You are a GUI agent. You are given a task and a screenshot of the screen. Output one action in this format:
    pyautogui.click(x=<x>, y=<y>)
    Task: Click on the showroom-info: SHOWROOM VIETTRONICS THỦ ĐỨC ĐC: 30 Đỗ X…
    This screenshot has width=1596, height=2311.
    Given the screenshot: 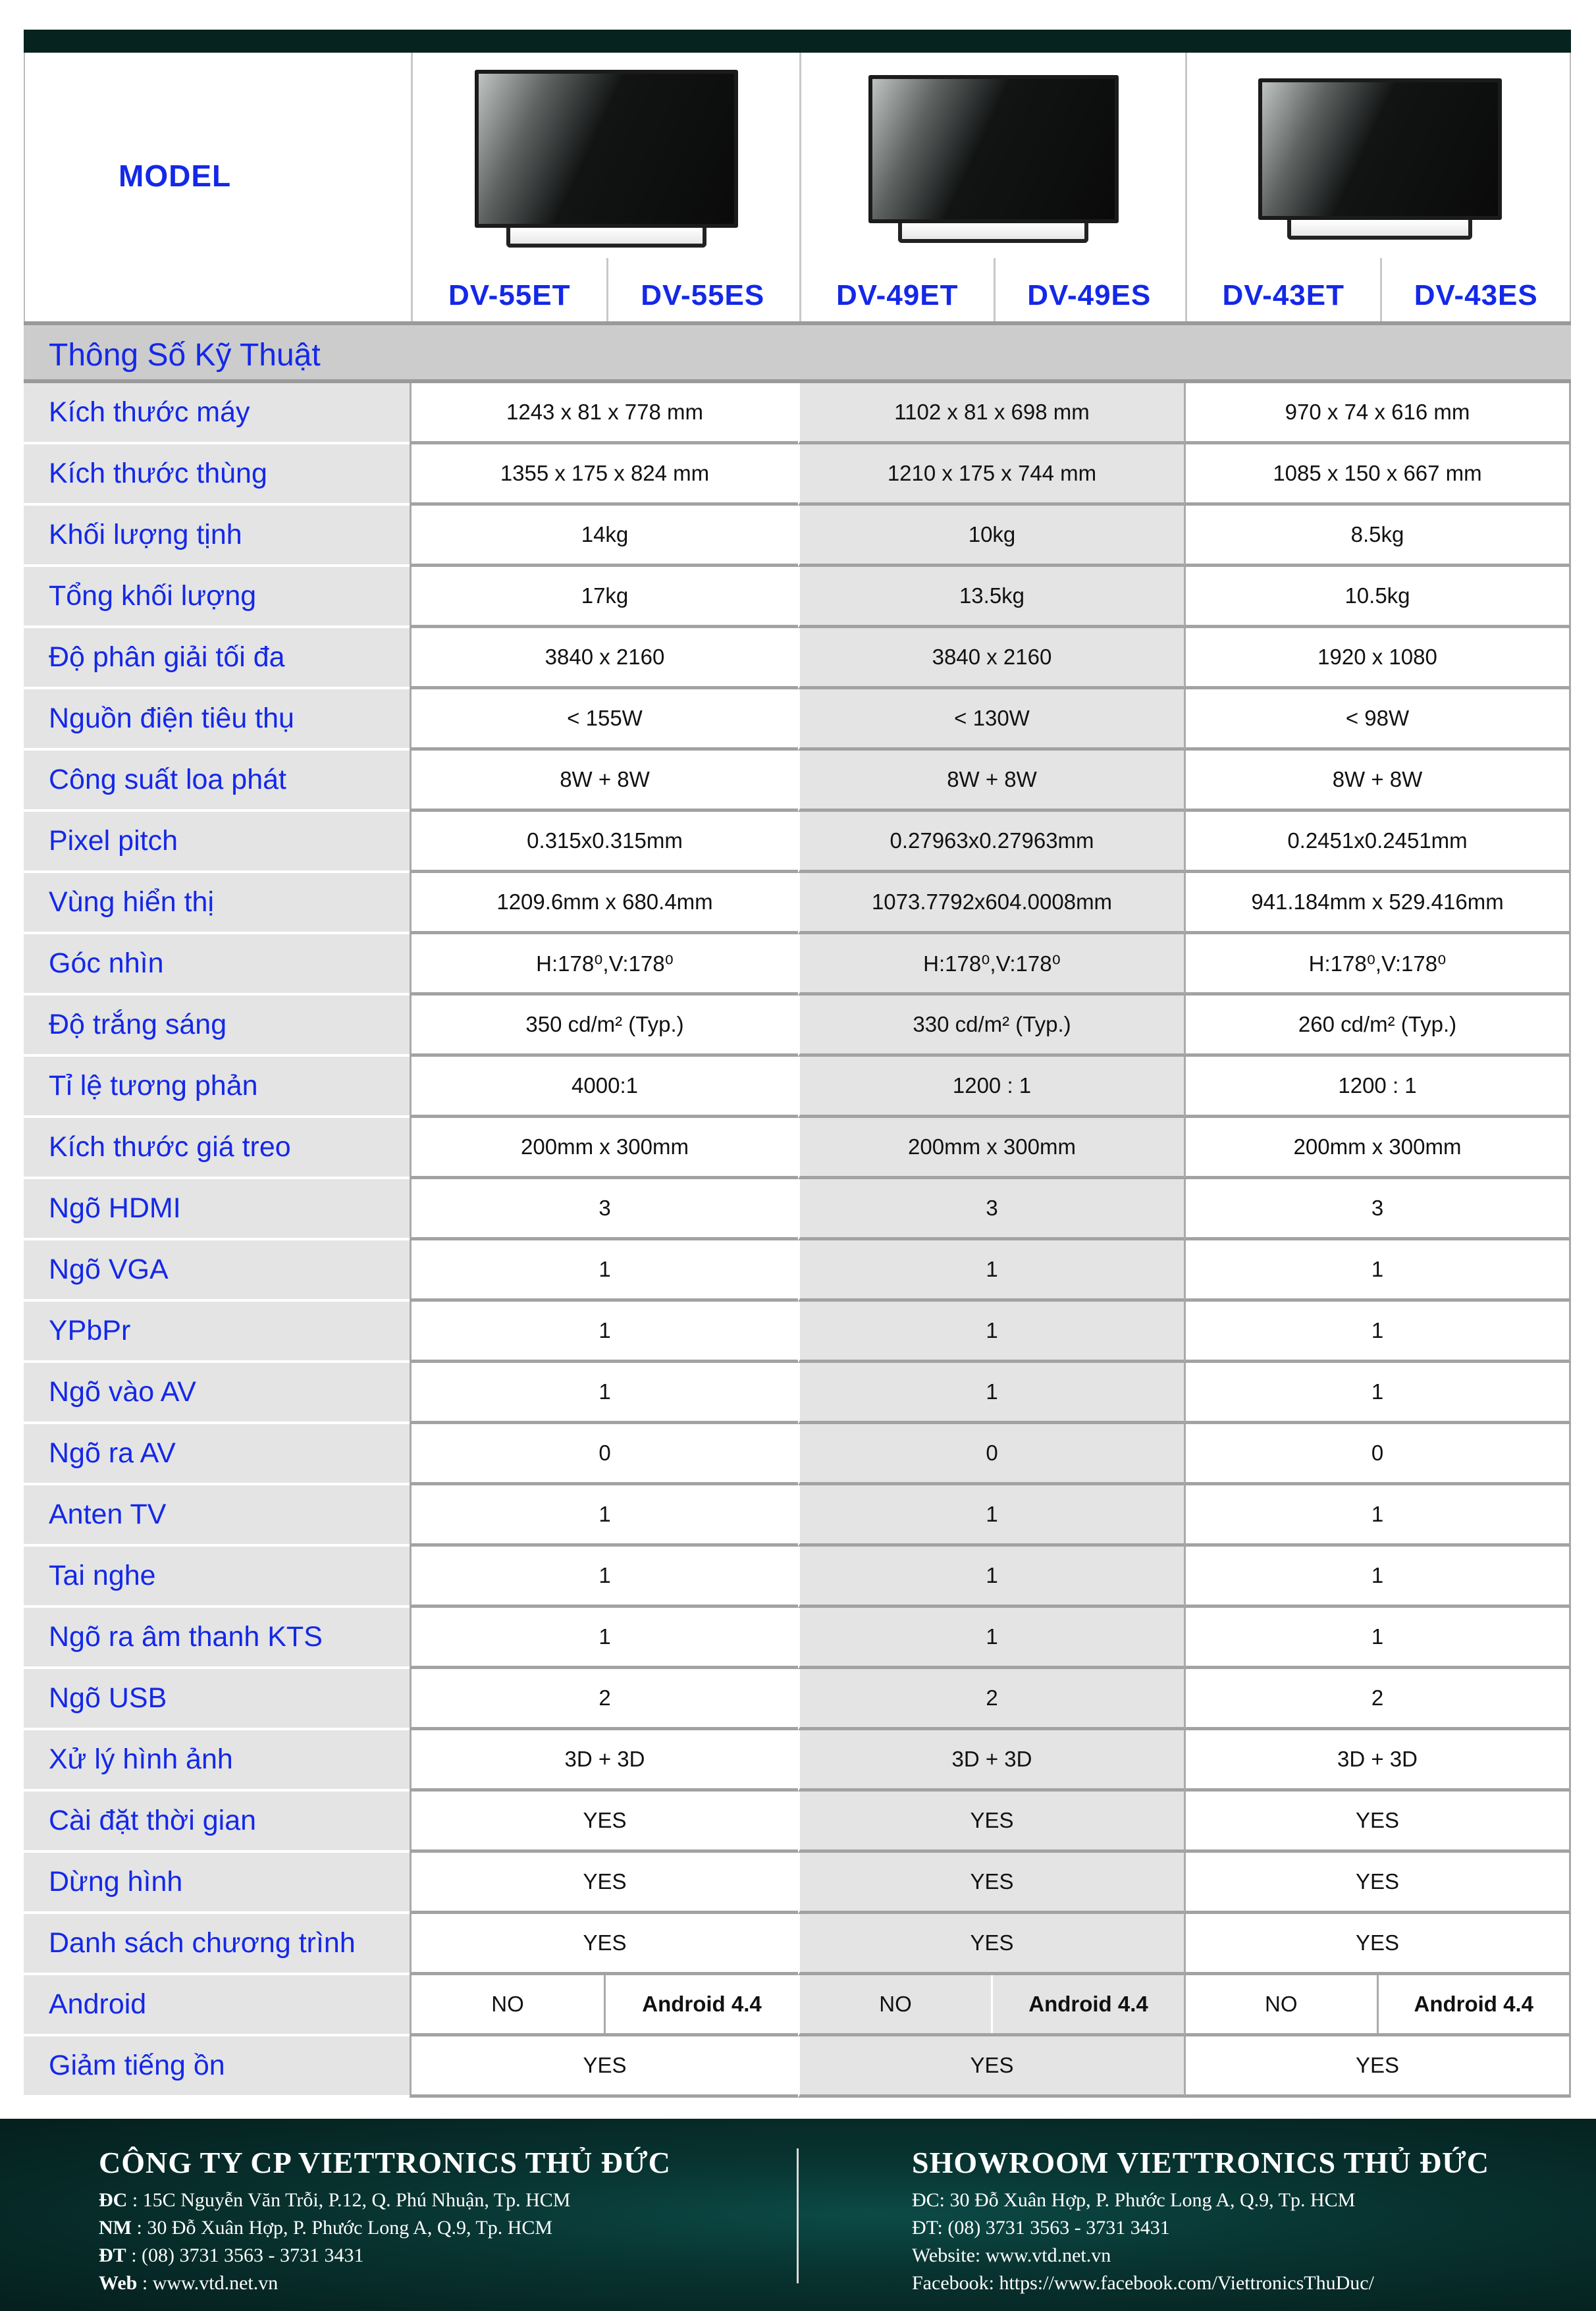 What is the action you would take?
    pyautogui.click(x=1200, y=2221)
    